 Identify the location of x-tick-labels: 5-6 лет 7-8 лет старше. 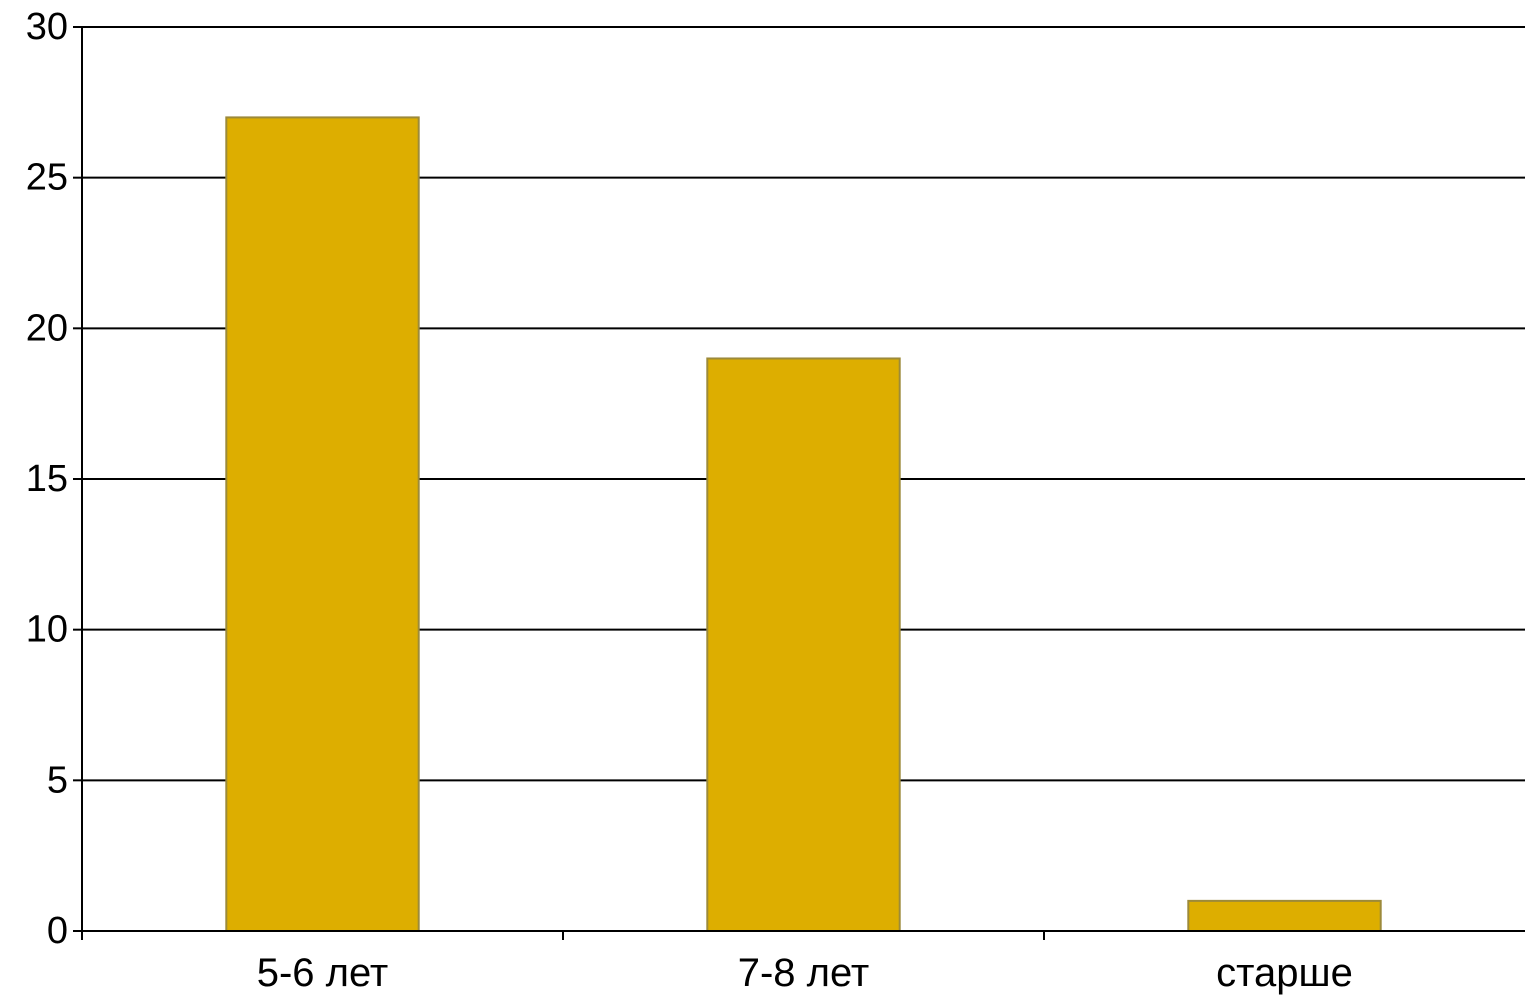
(805, 973).